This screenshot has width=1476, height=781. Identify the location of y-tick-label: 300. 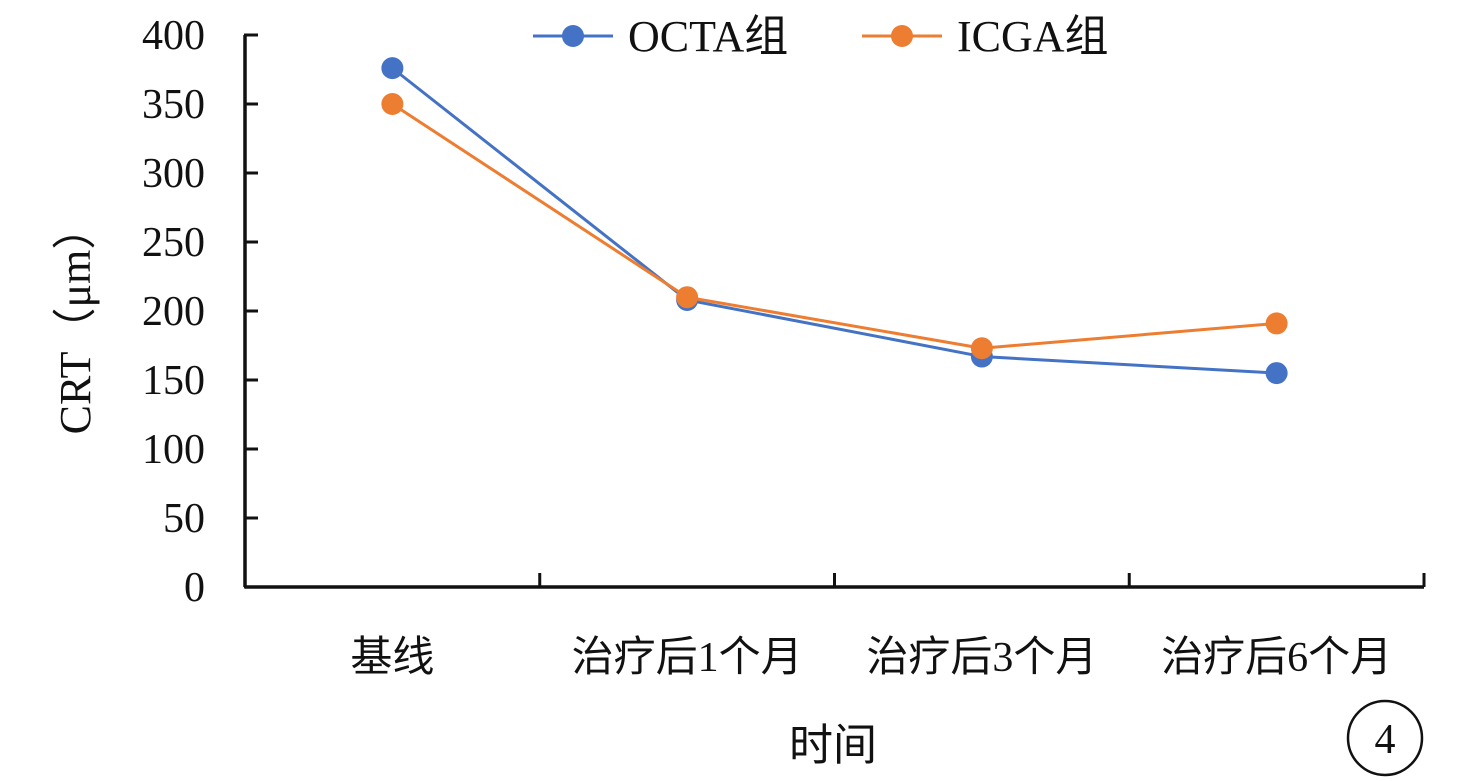
(173, 174).